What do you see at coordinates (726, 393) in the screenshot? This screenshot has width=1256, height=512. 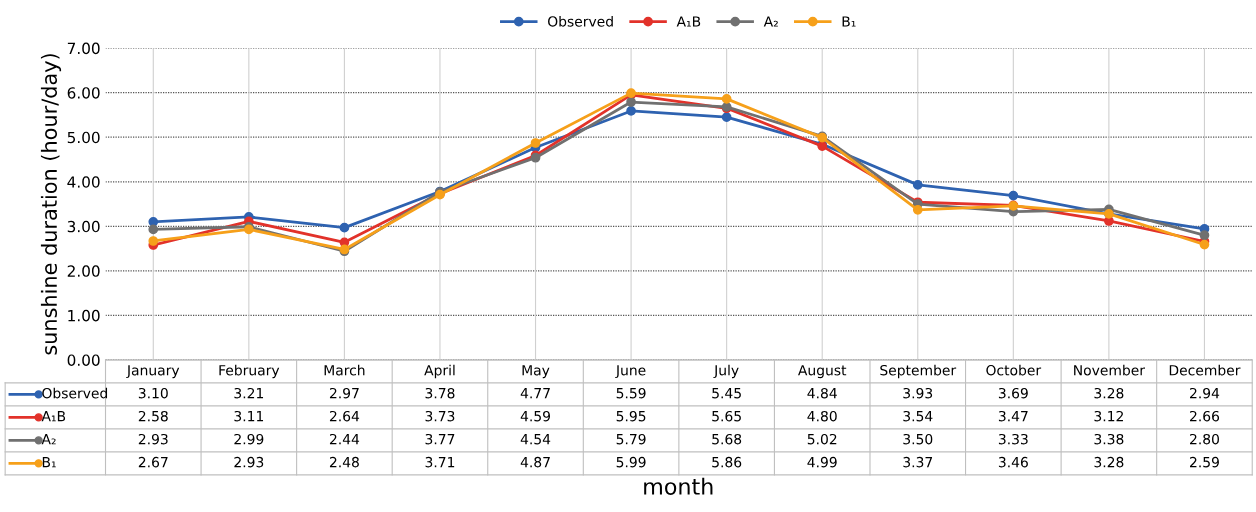 I see `data-label: 5.45` at bounding box center [726, 393].